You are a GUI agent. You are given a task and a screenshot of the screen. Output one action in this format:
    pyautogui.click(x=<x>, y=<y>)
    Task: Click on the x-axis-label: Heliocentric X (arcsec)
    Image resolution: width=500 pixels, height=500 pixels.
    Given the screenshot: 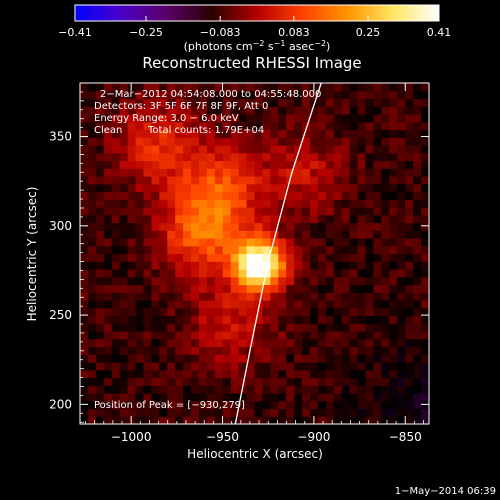 What is the action you would take?
    pyautogui.click(x=255, y=454)
    